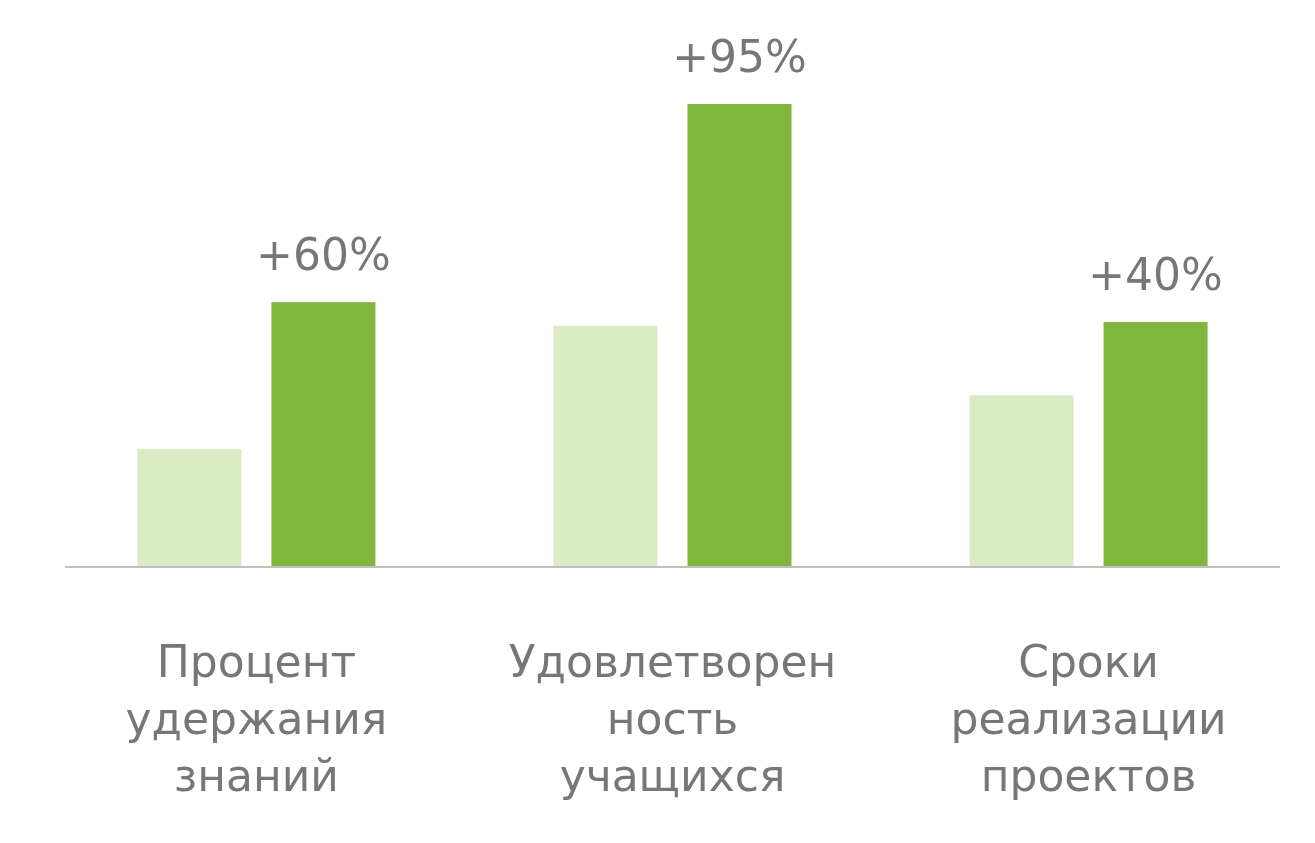 Image resolution: width=1315 pixels, height=843 pixels. What do you see at coordinates (672, 718) in the screenshot?
I see `x-tick-label: Удовлетворенность учащихся` at bounding box center [672, 718].